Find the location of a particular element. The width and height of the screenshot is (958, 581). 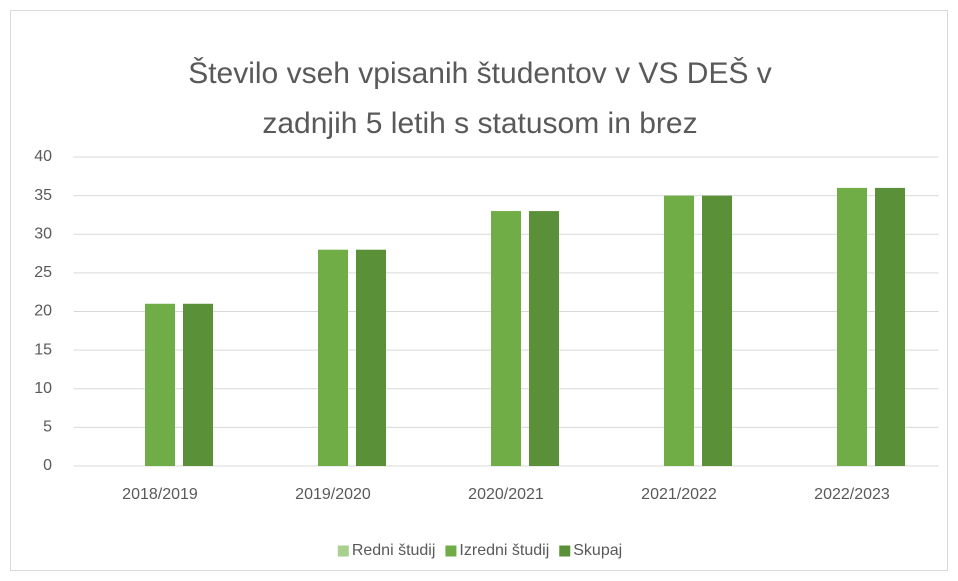

y-tick-label: 20 is located at coordinates (43, 311).